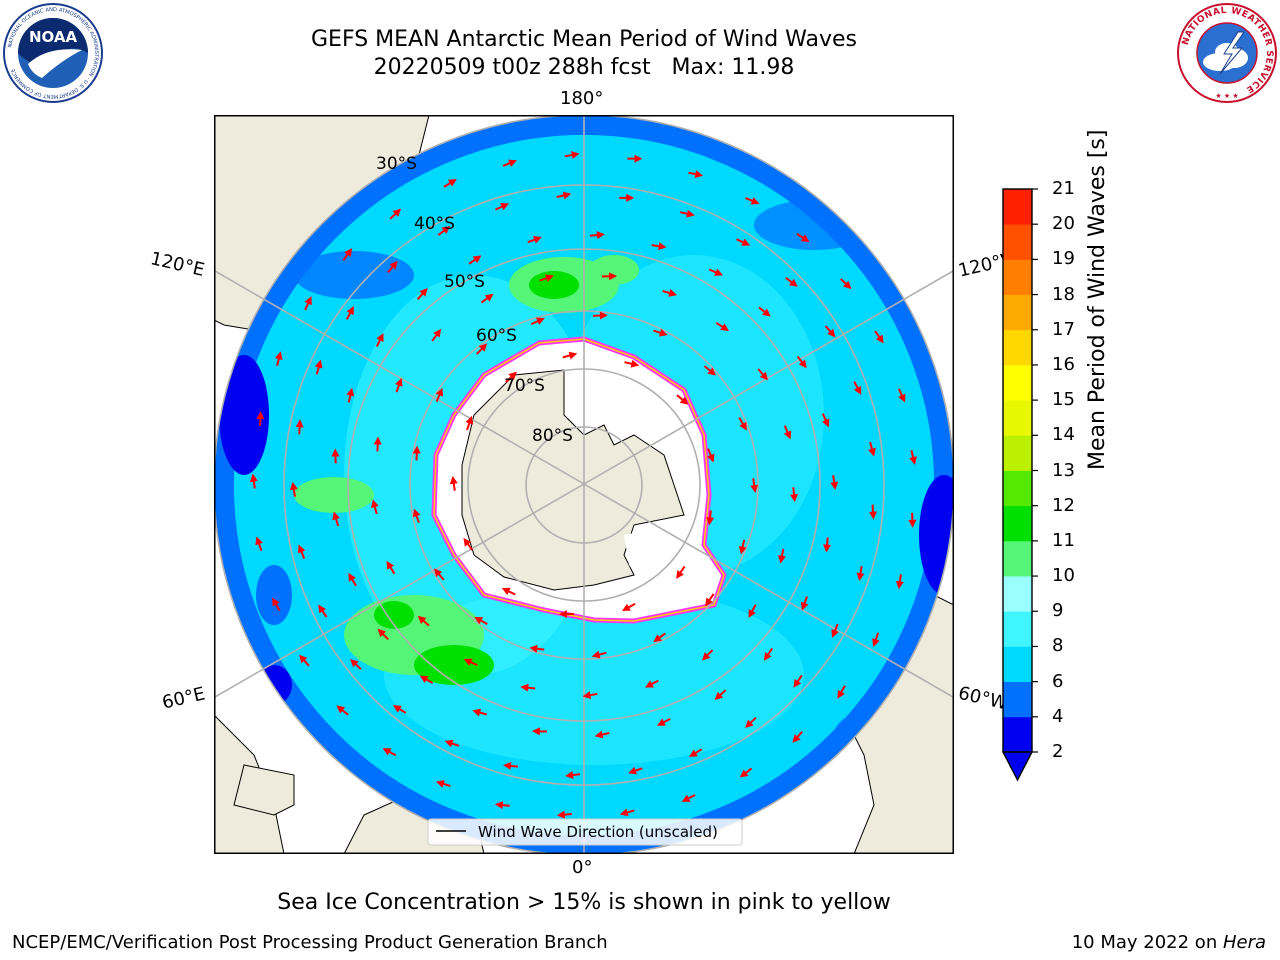 Image resolution: width=1280 pixels, height=960 pixels. I want to click on colorbar-tick-label: 21, so click(1063, 188).